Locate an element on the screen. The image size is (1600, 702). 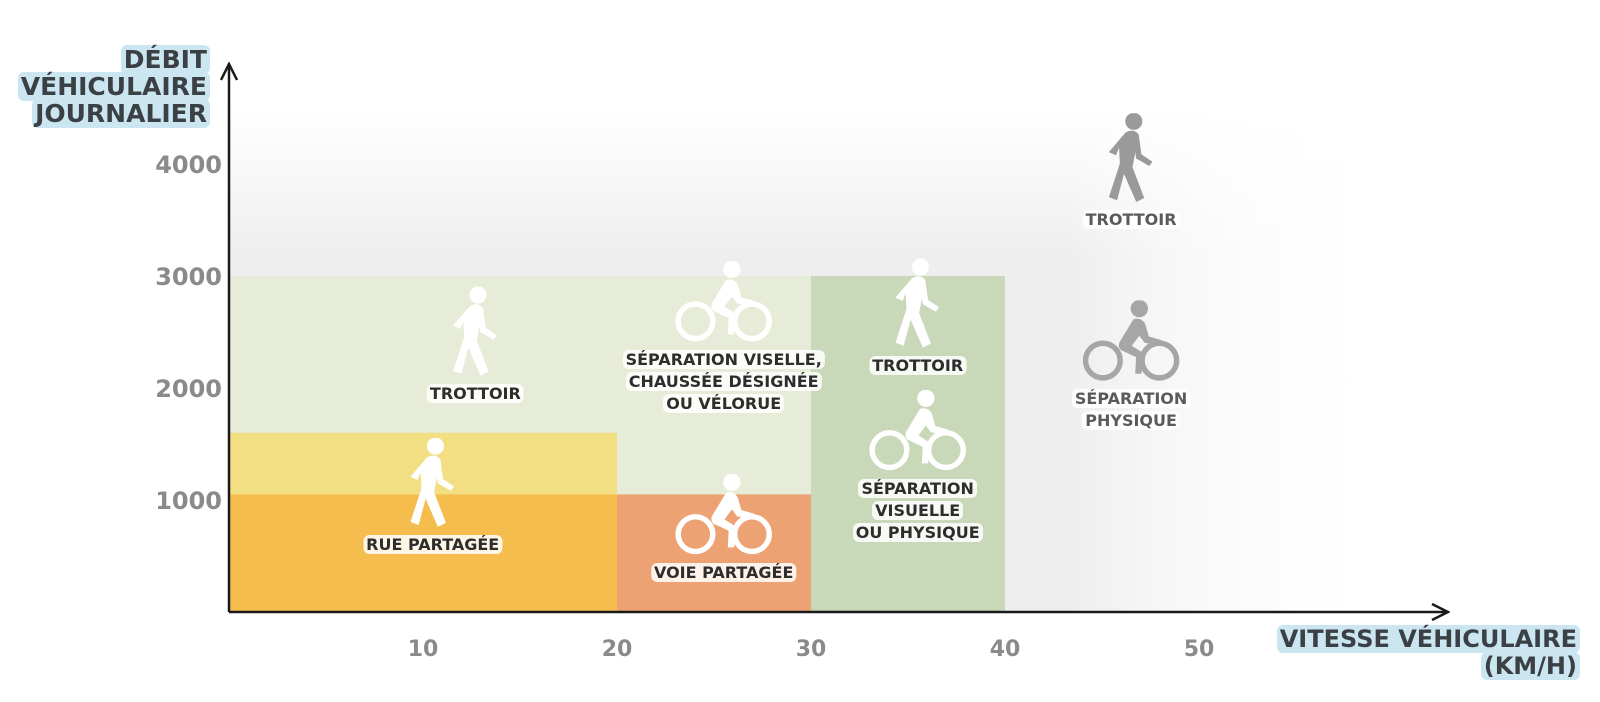
y-axis-title: DÉBIT VÉHICULAIRE JOURNALIER is located at coordinates (110, 86).